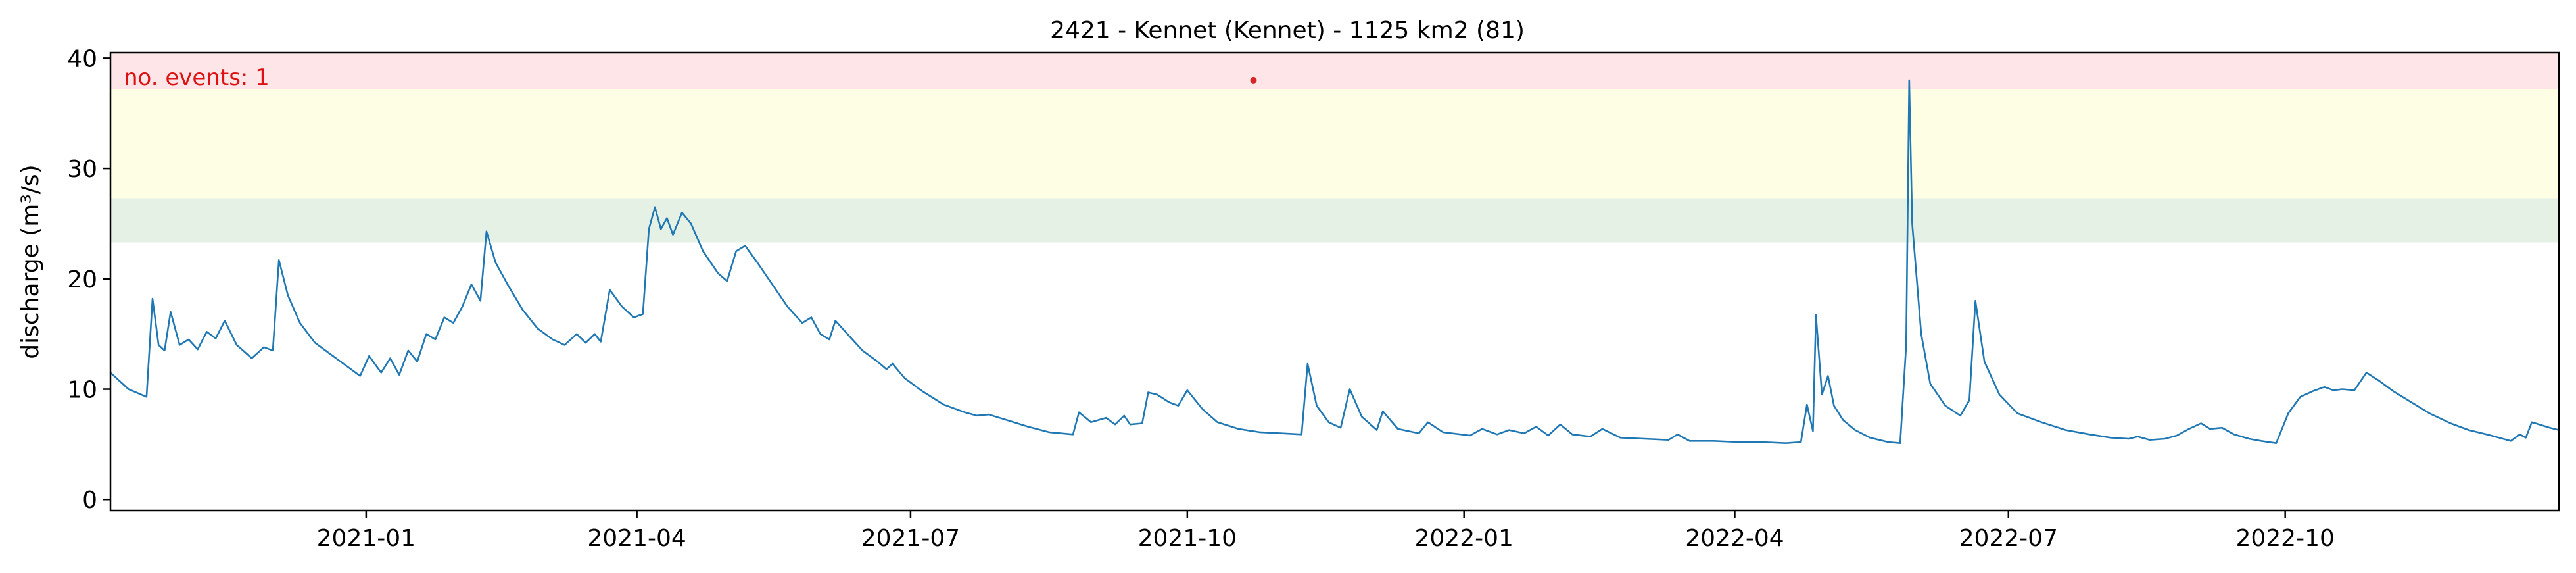 The height and width of the screenshot is (573, 2576). What do you see at coordinates (197, 77) in the screenshot?
I see `events-annotation: no. events: 1` at bounding box center [197, 77].